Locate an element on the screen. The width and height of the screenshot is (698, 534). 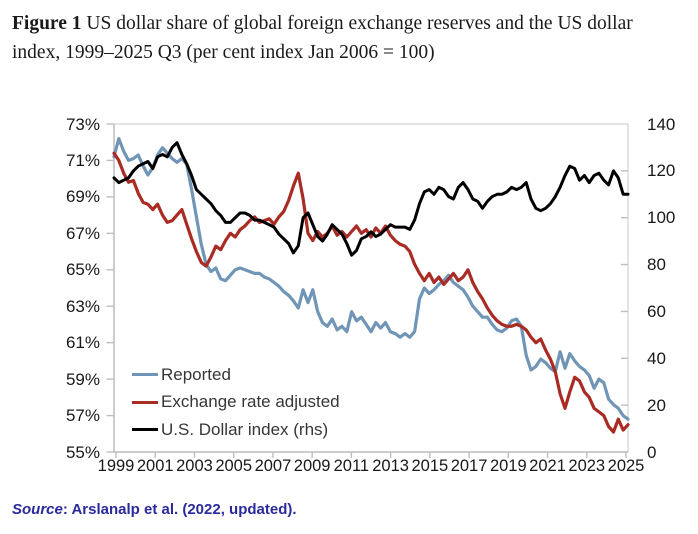
x-axis-label: 2017 is located at coordinates (469, 466).